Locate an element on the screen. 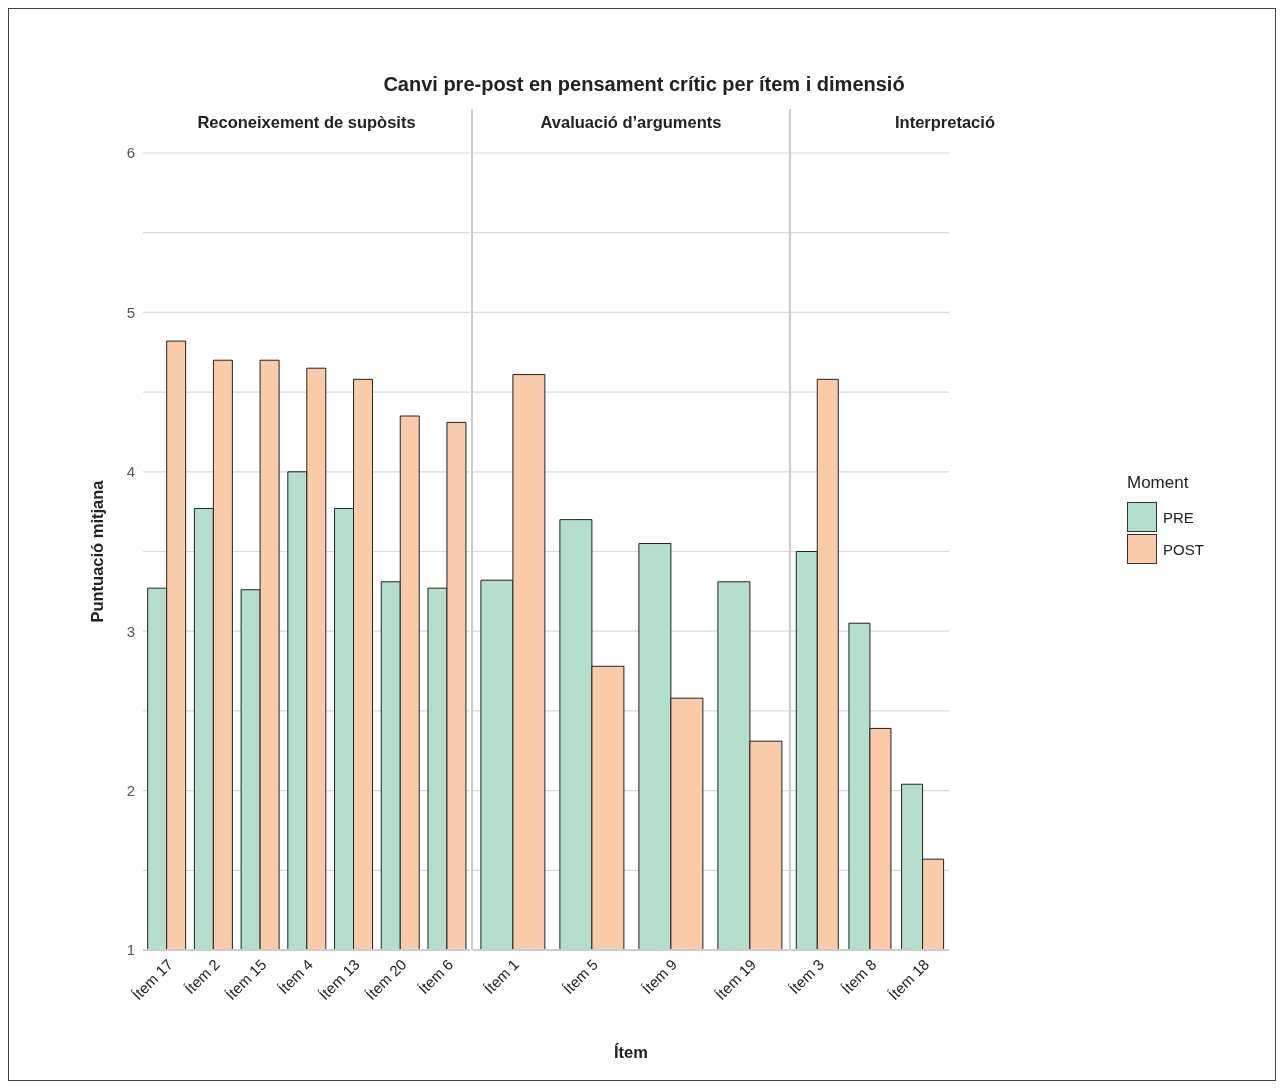 Image resolution: width=1284 pixels, height=1089 pixels. legend-label: PRE is located at coordinates (1178, 517).